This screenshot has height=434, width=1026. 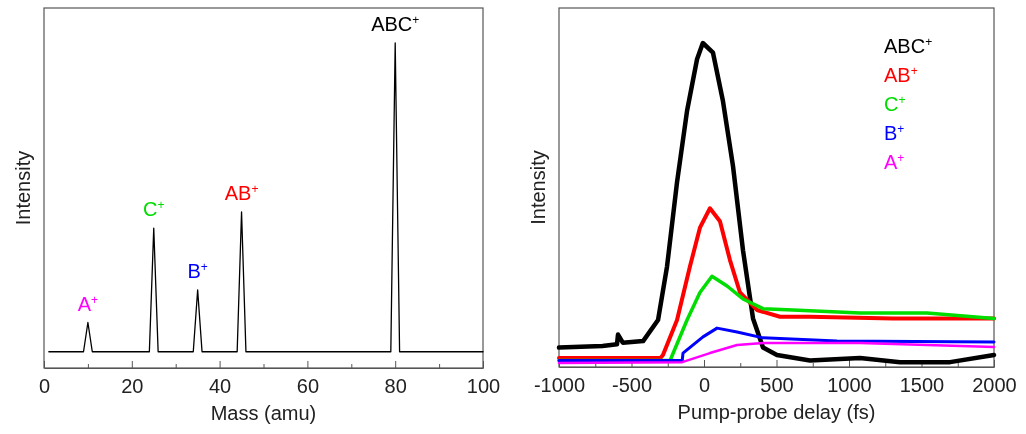 I want to click on text: C$^{+}$, so click(x=895, y=104).